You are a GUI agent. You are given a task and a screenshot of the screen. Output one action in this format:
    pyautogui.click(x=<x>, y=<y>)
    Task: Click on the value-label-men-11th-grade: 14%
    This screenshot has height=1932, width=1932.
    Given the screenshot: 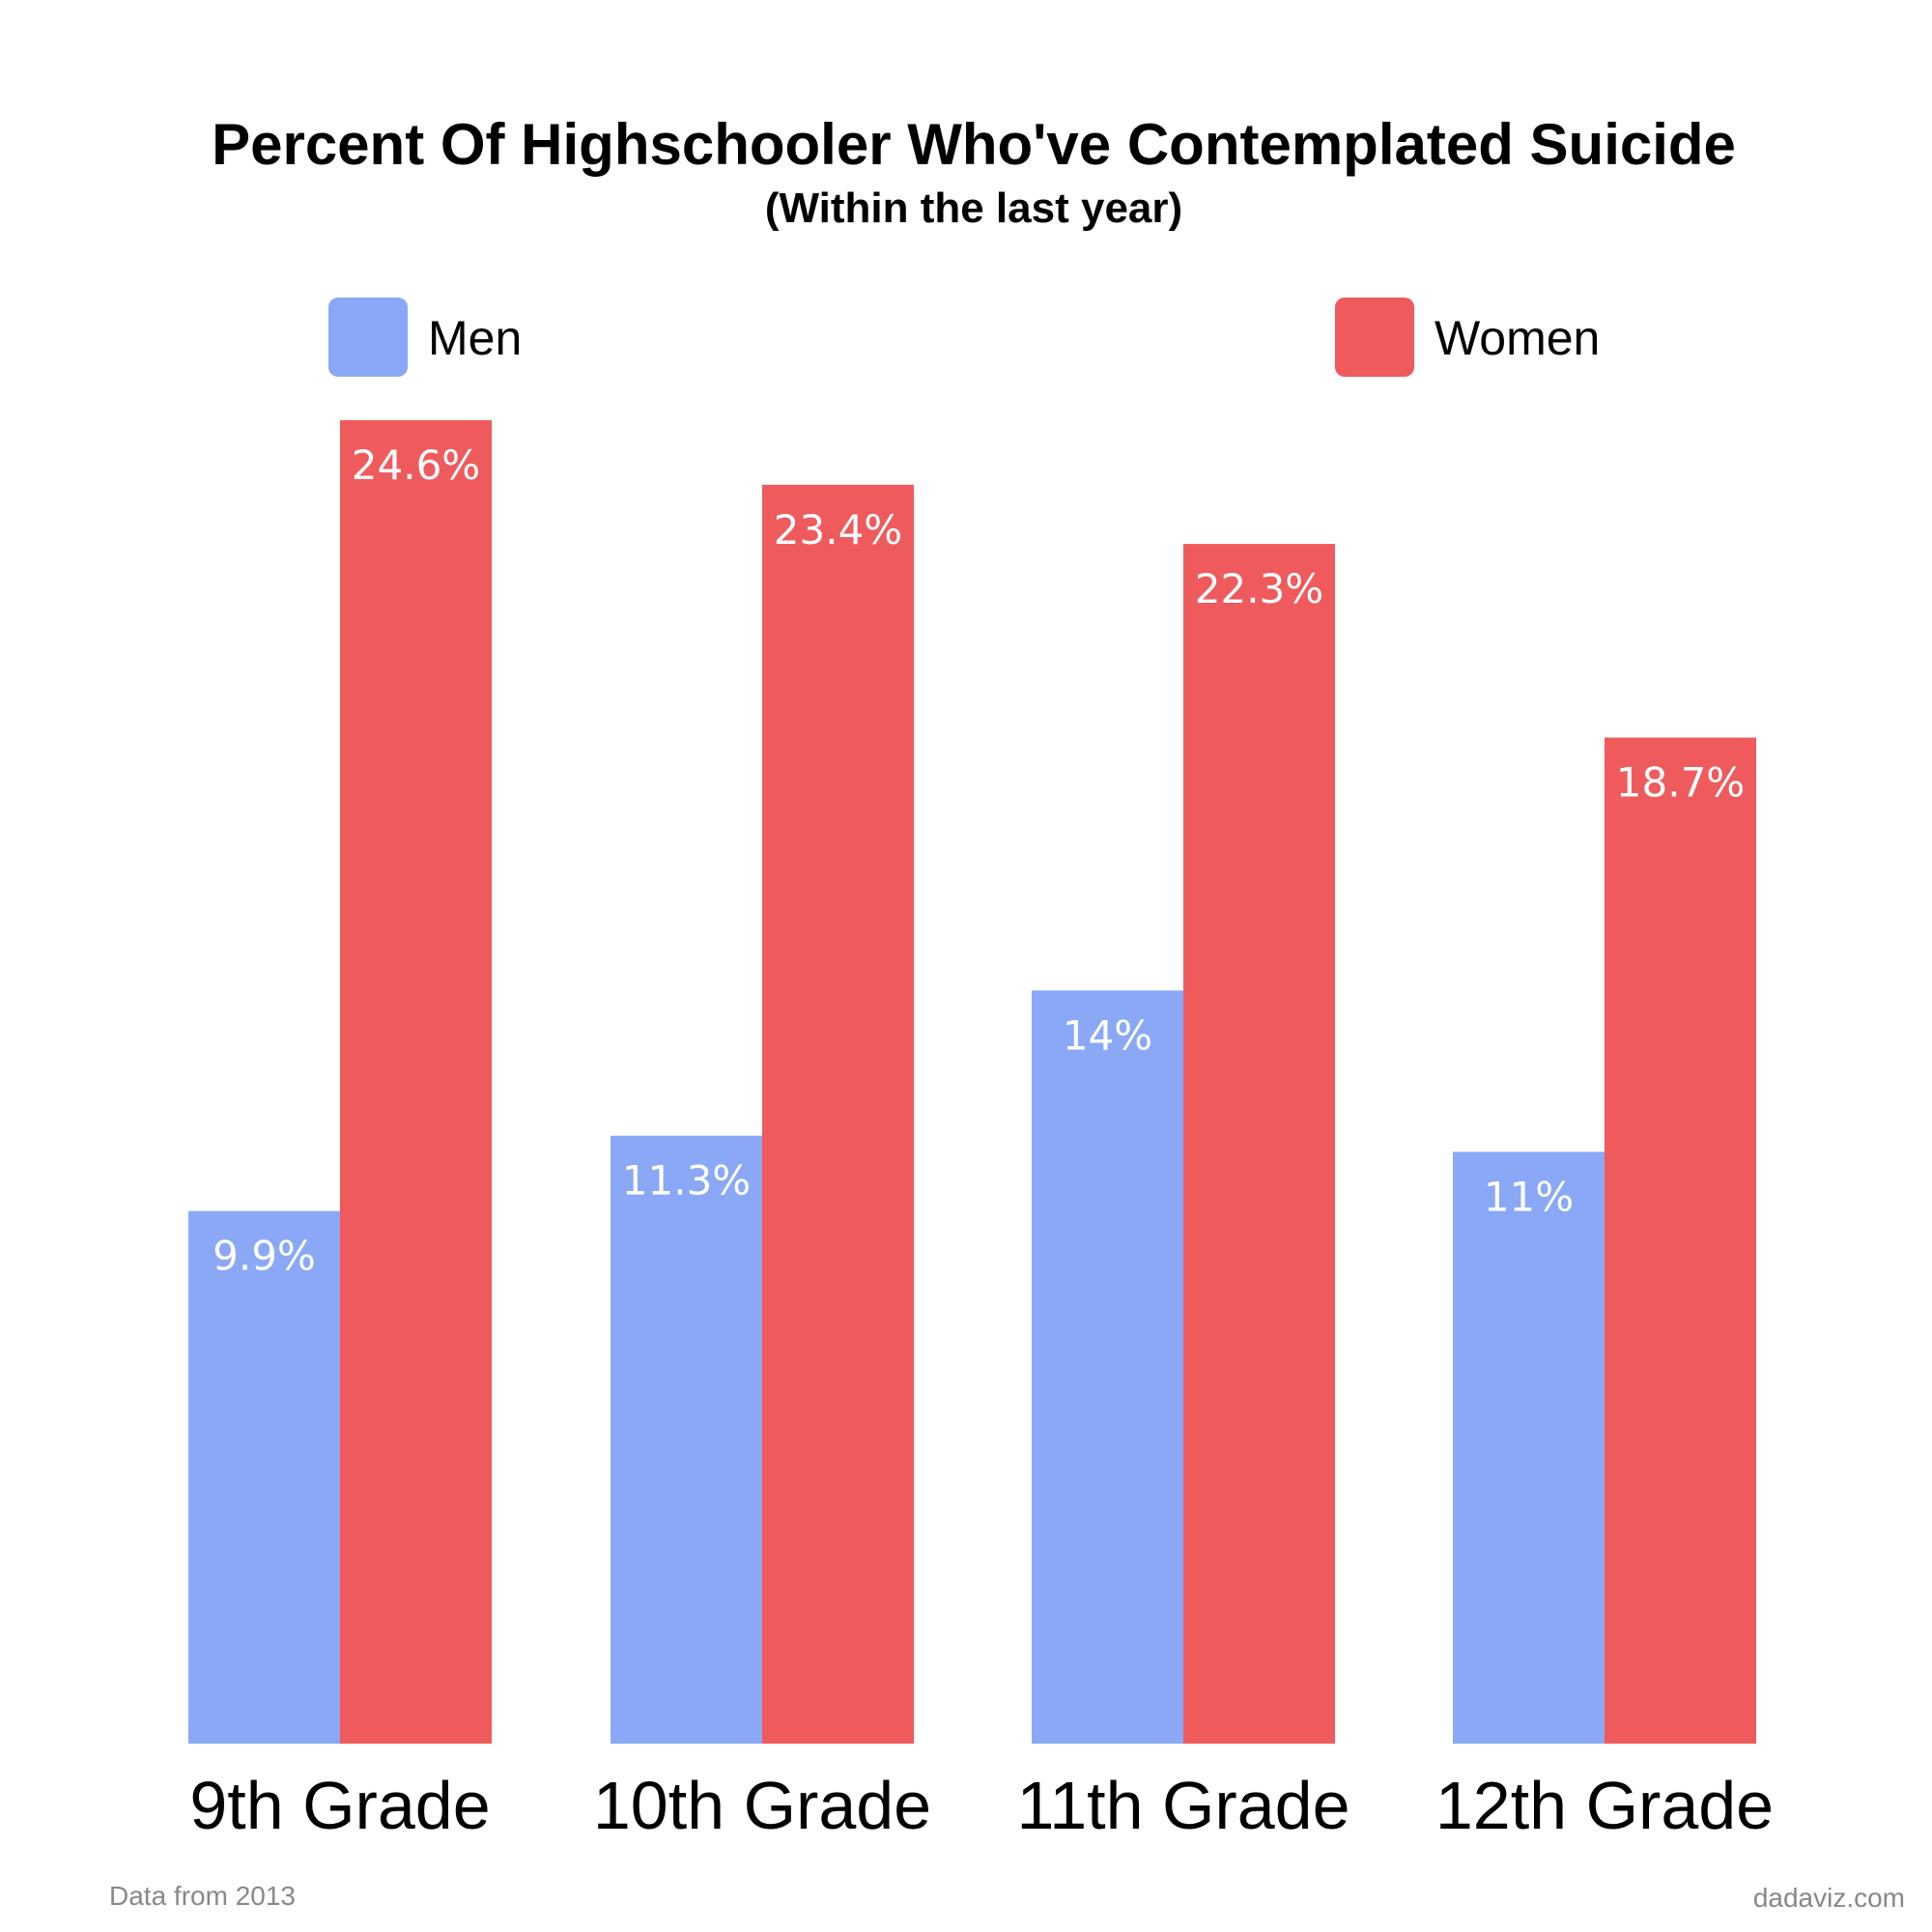 What is the action you would take?
    pyautogui.click(x=1107, y=1035)
    